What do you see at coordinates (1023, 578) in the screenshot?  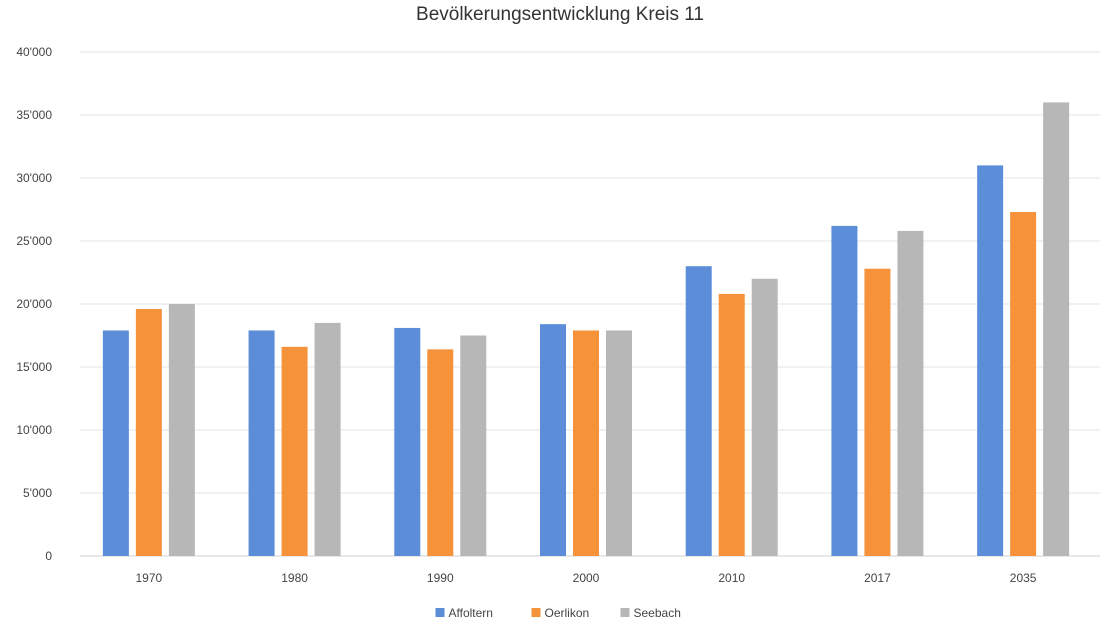 I see `x-category-label: 2035` at bounding box center [1023, 578].